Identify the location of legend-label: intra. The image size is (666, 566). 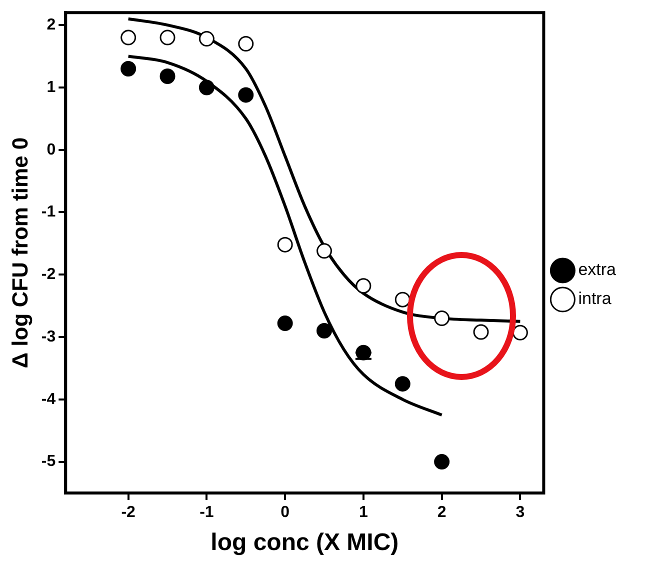
(595, 298).